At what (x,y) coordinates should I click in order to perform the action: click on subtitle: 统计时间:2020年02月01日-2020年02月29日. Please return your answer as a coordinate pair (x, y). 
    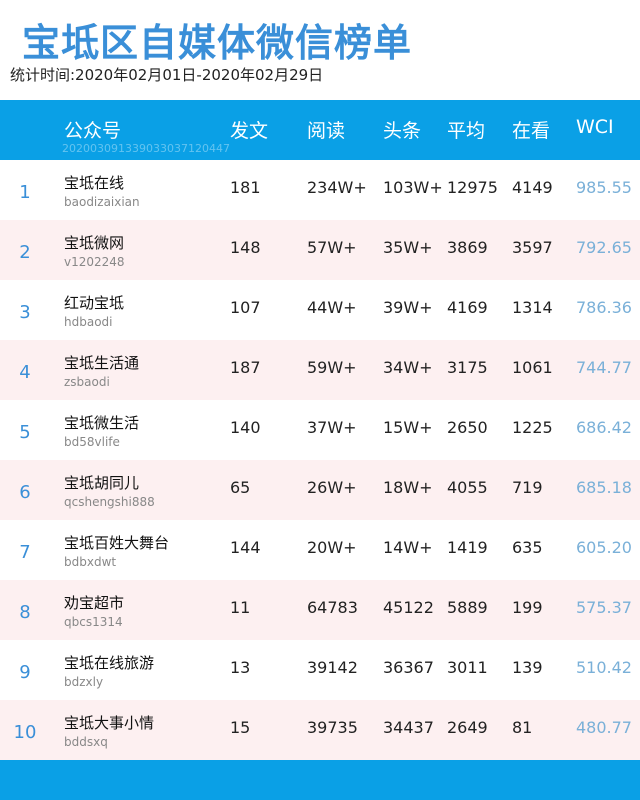
    Looking at the image, I should click on (167, 75).